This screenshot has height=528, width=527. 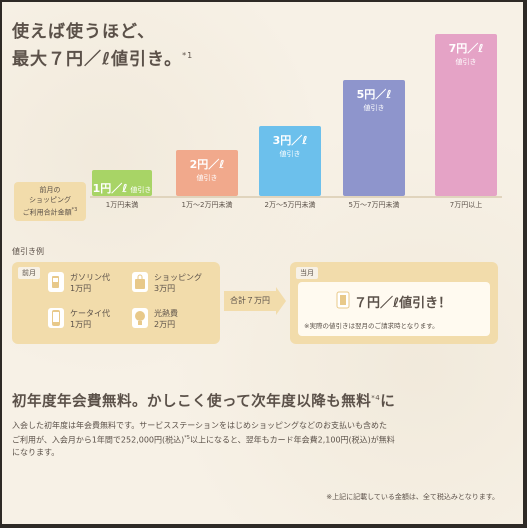 I want to click on axis-label-line1: 前月の, so click(x=50, y=190).